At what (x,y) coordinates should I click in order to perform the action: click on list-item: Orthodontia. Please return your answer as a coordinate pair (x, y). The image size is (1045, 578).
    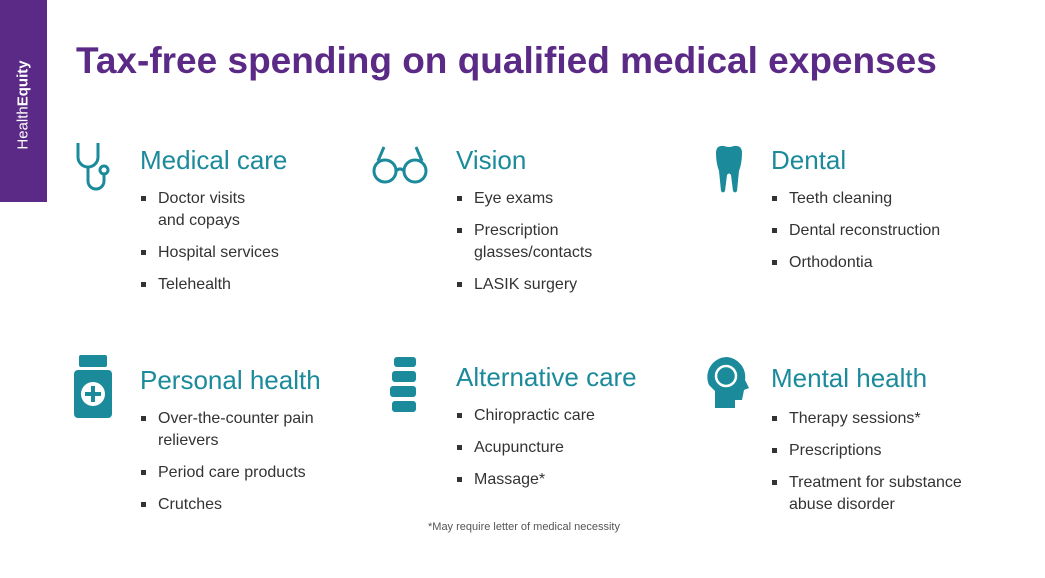
    Looking at the image, I should click on (822, 263).